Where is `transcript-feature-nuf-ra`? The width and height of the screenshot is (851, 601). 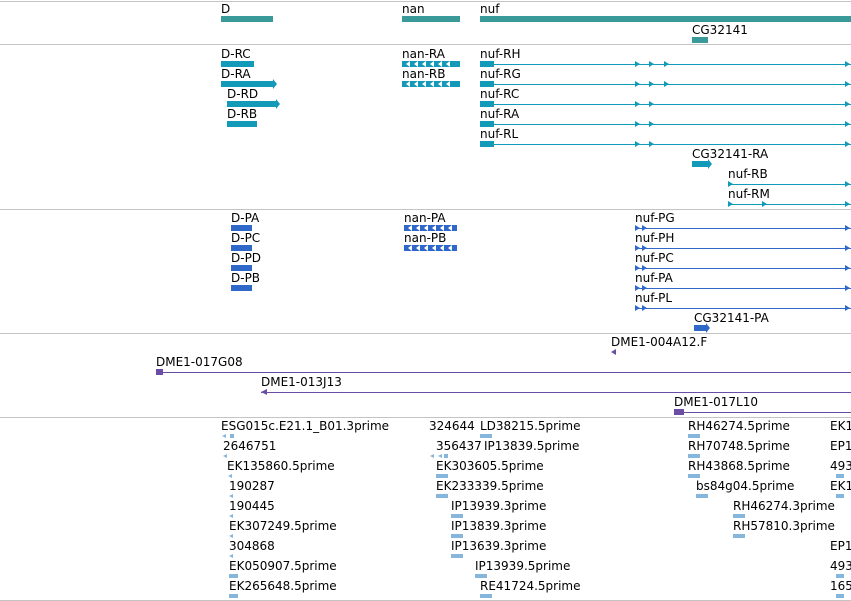 transcript-feature-nuf-ra is located at coordinates (665, 124).